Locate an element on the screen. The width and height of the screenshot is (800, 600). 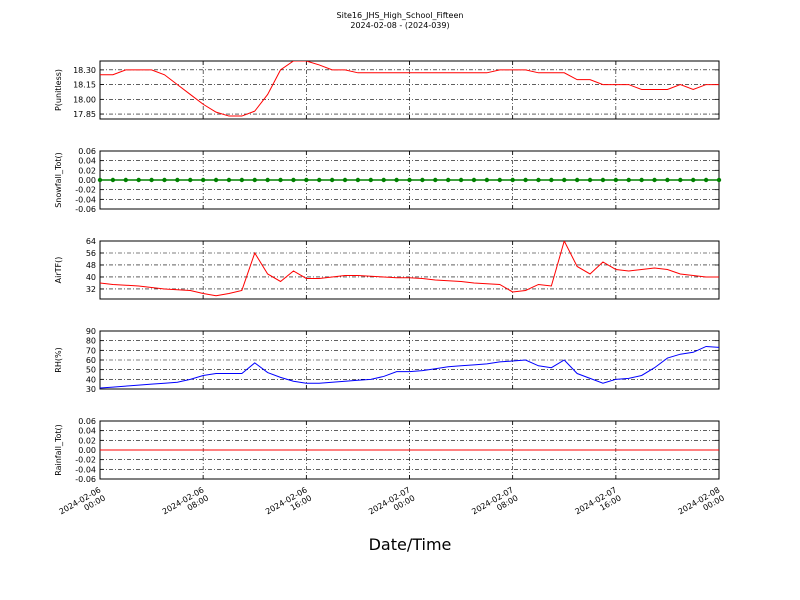
y-tick-label: 50 is located at coordinates (91, 370).